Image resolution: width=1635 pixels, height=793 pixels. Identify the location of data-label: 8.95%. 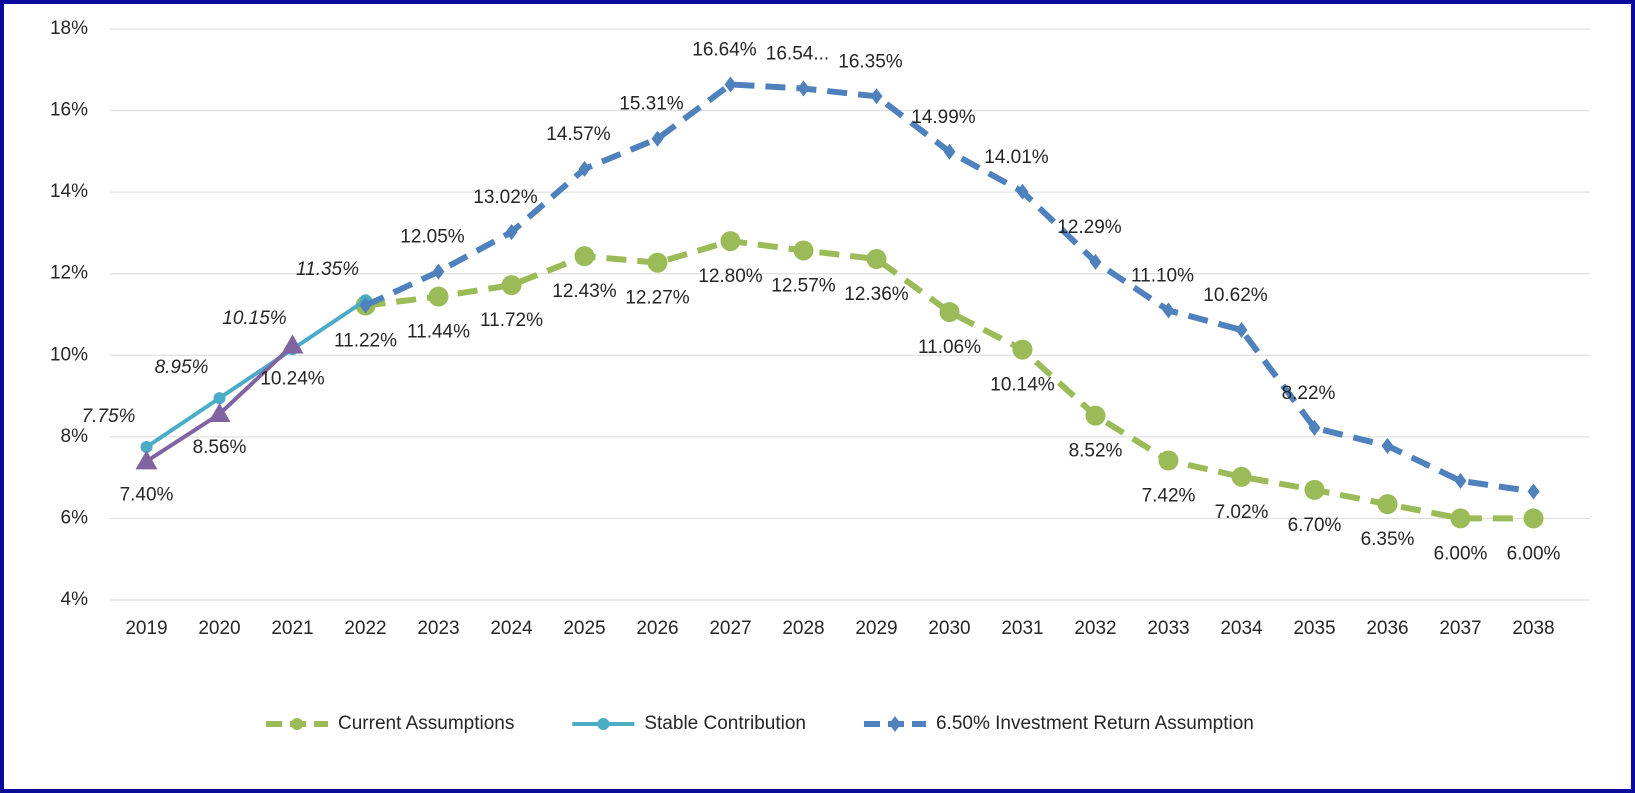
(182, 367).